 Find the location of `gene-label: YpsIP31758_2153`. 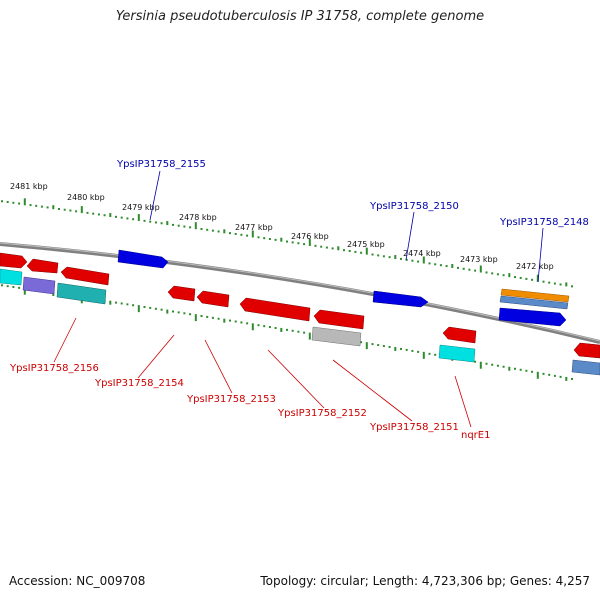

gene-label: YpsIP31758_2153 is located at coordinates (231, 399).